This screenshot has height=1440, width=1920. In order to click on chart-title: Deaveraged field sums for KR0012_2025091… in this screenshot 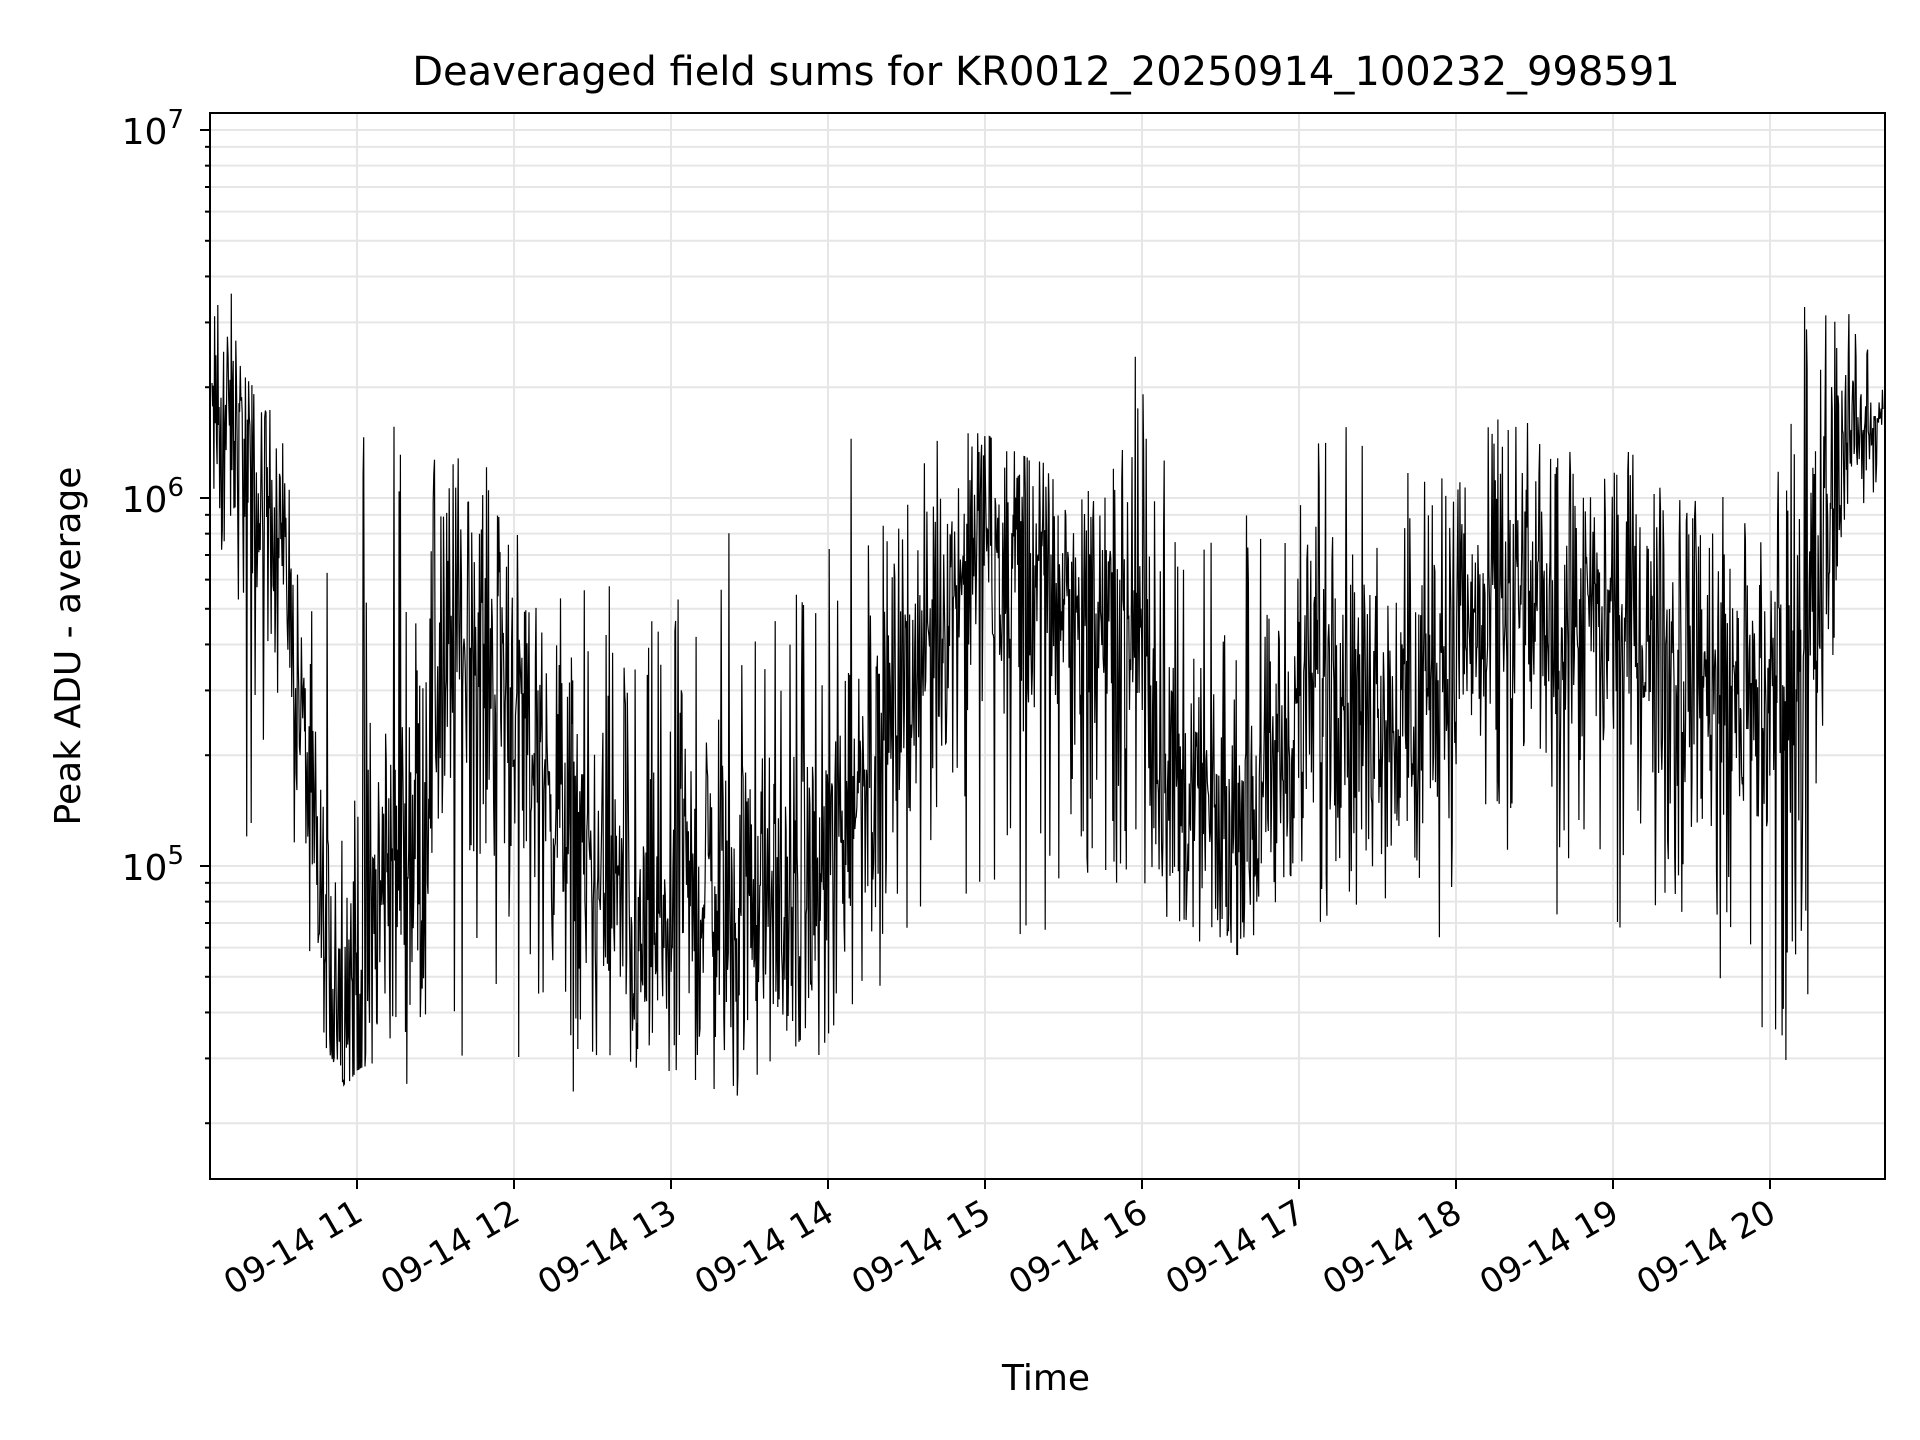, I will do `click(1046, 72)`.